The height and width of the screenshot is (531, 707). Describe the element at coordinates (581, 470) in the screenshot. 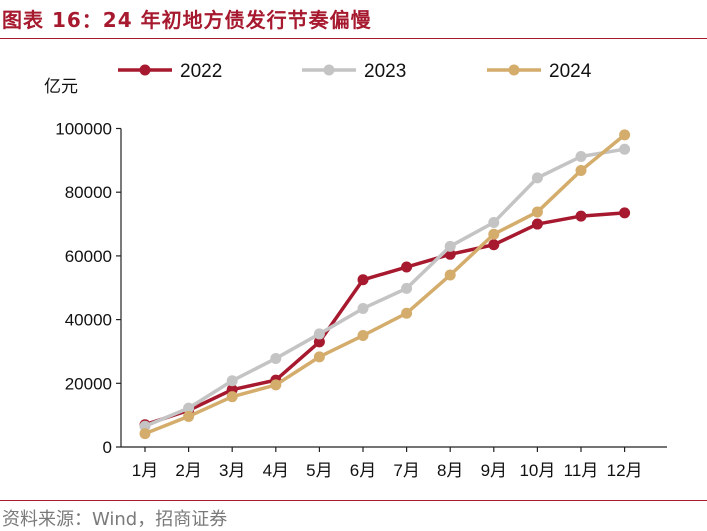

I see `x-tick-label: 11月` at that location.